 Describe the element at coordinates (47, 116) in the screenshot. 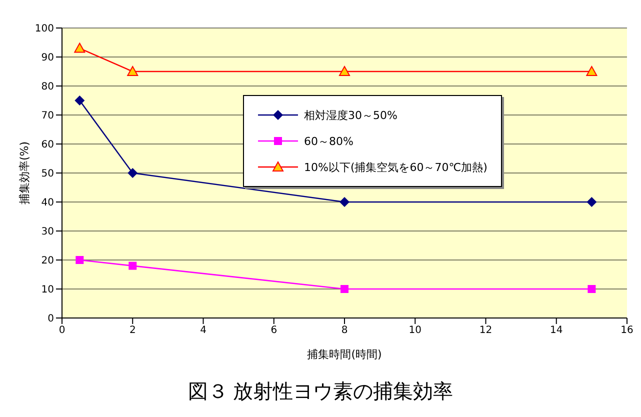

I see `y-tick-label: 70` at that location.